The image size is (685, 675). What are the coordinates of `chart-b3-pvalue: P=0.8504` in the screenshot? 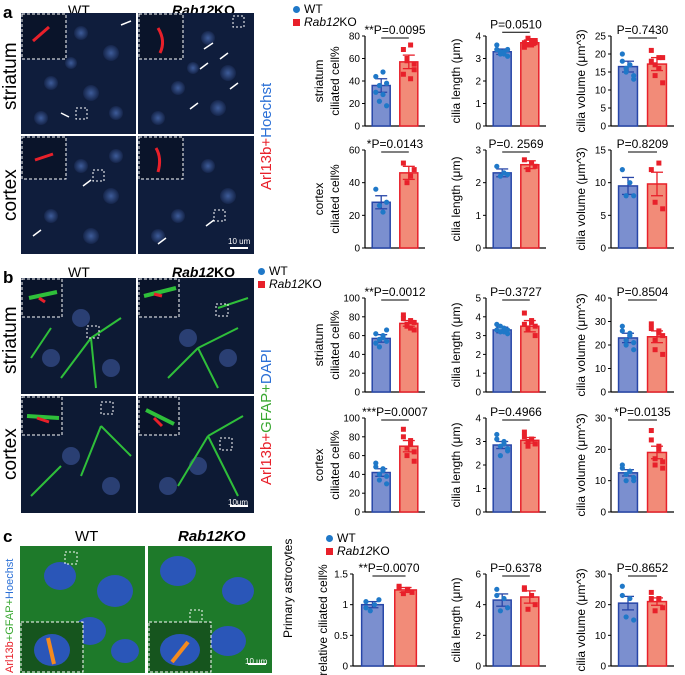 It's located at (643, 292).